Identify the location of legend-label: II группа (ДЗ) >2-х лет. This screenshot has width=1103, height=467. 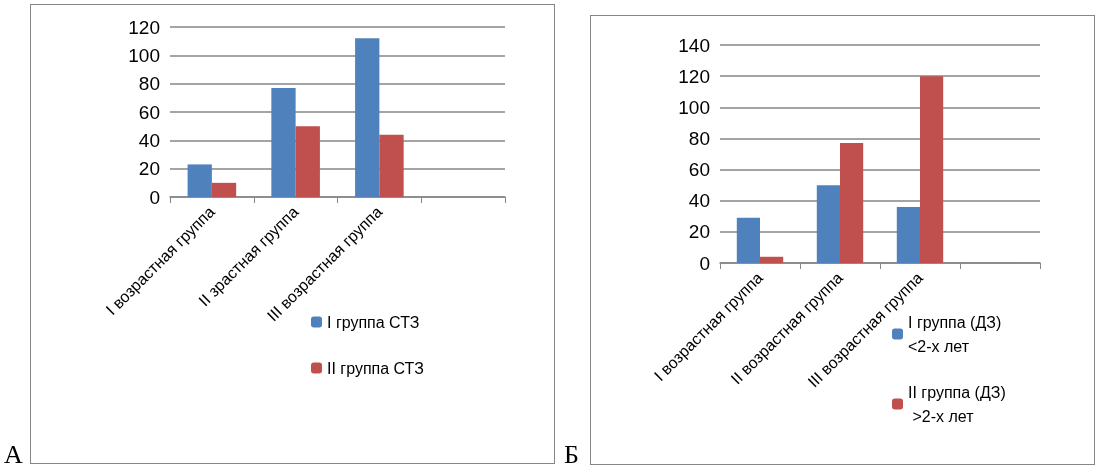
(957, 404).